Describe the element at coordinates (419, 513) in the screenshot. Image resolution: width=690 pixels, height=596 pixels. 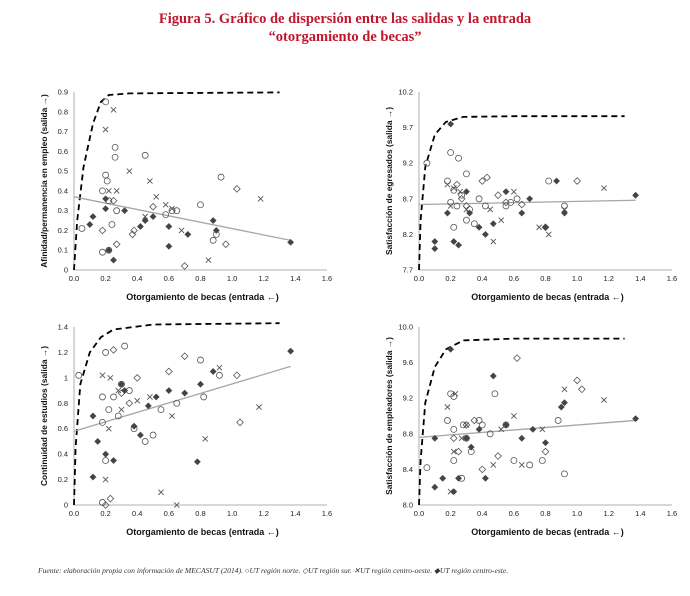
I see `x-tick-label: 0.0` at that location.